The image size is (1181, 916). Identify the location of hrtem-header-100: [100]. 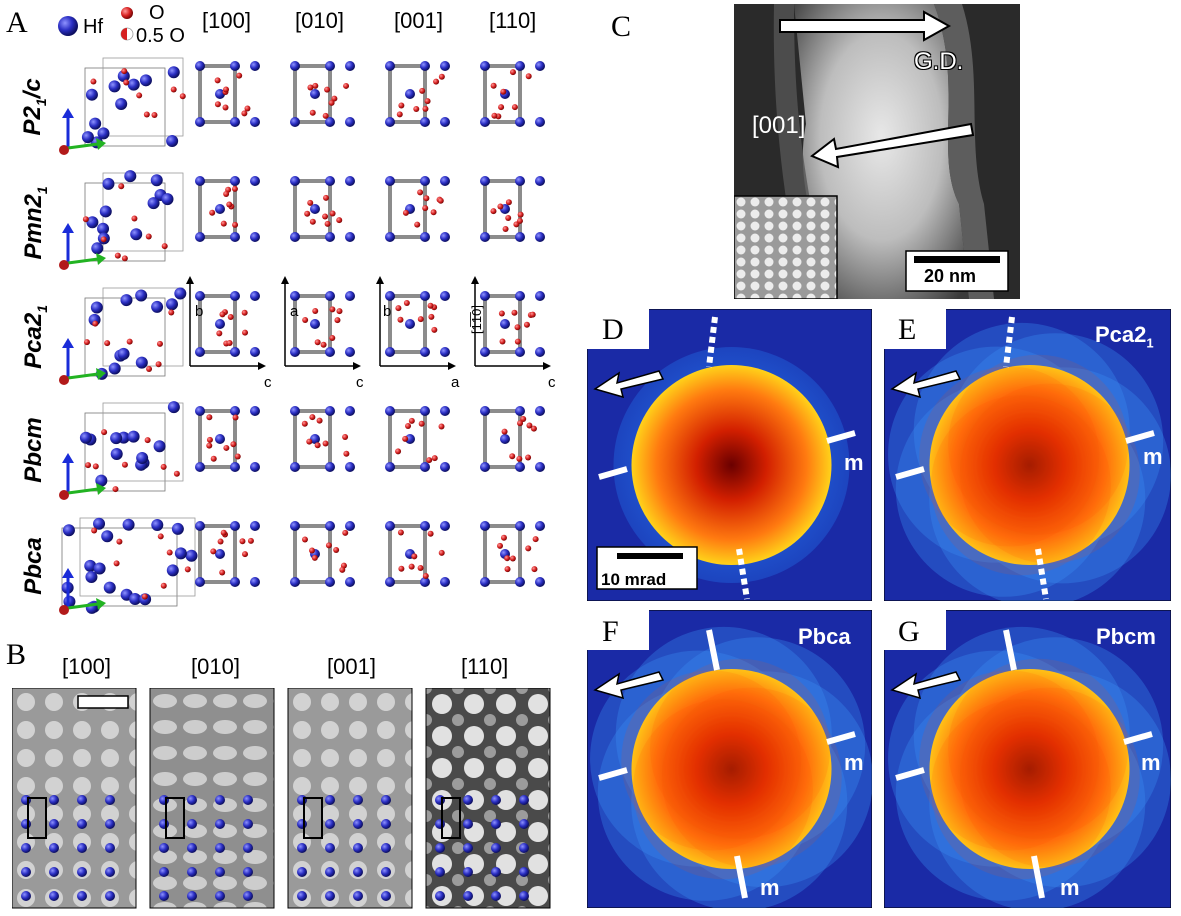
(86, 666).